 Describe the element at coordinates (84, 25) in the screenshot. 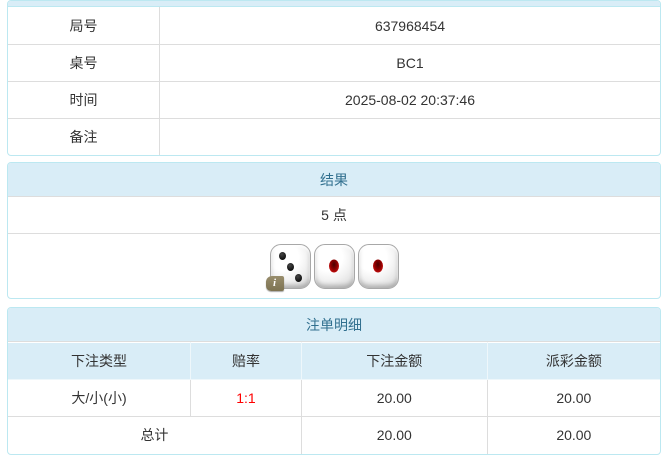

I see `game-id-label: 局号` at that location.